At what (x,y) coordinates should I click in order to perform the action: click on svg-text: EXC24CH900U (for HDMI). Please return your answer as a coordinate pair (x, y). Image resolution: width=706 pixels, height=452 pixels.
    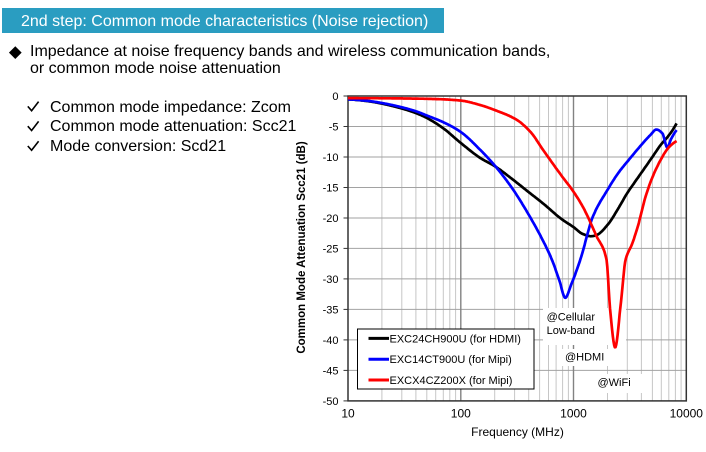
    Looking at the image, I should click on (455, 339).